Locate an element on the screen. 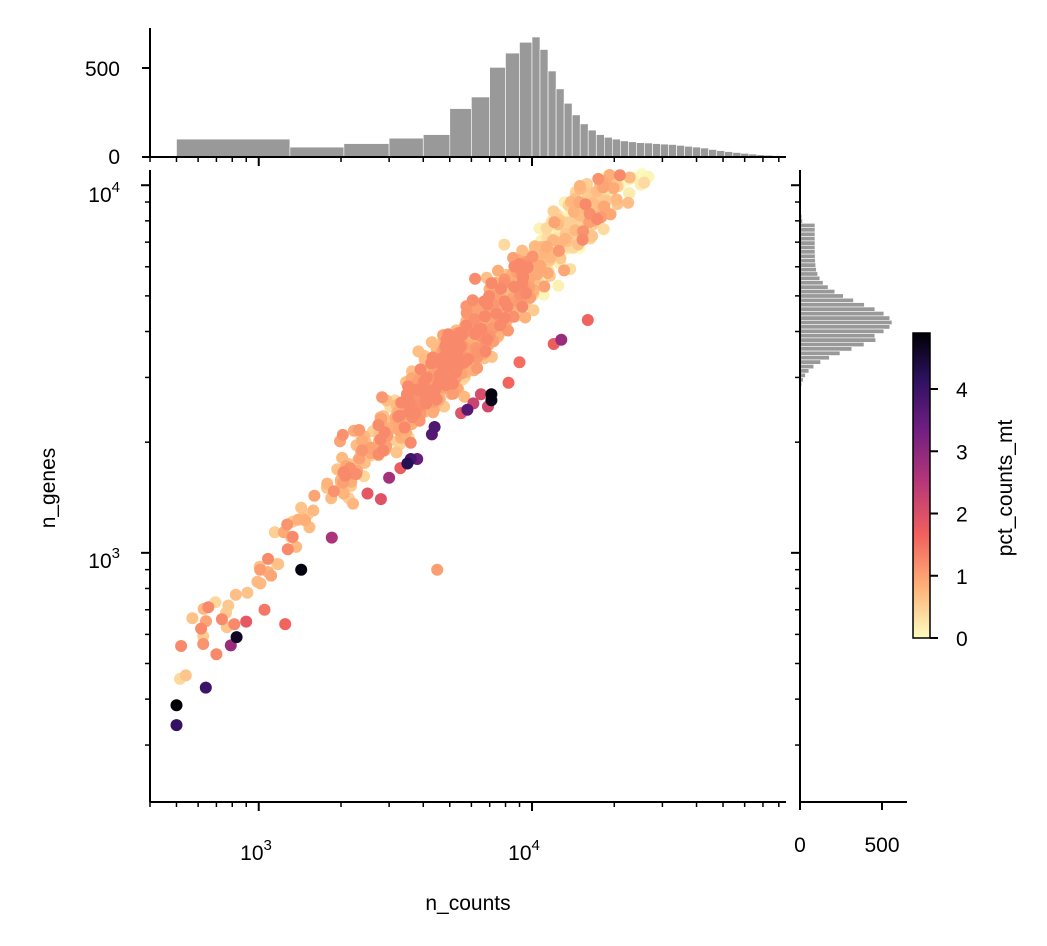 This screenshot has height=946, width=1047. right-histogram-tick-label-0: 0 is located at coordinates (800, 845).